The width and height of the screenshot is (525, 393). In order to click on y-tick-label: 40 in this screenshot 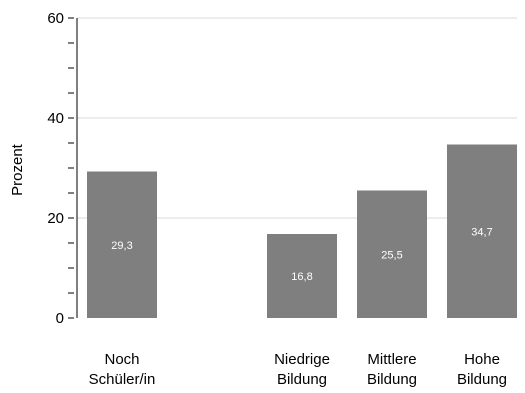, I will do `click(55, 118)`.